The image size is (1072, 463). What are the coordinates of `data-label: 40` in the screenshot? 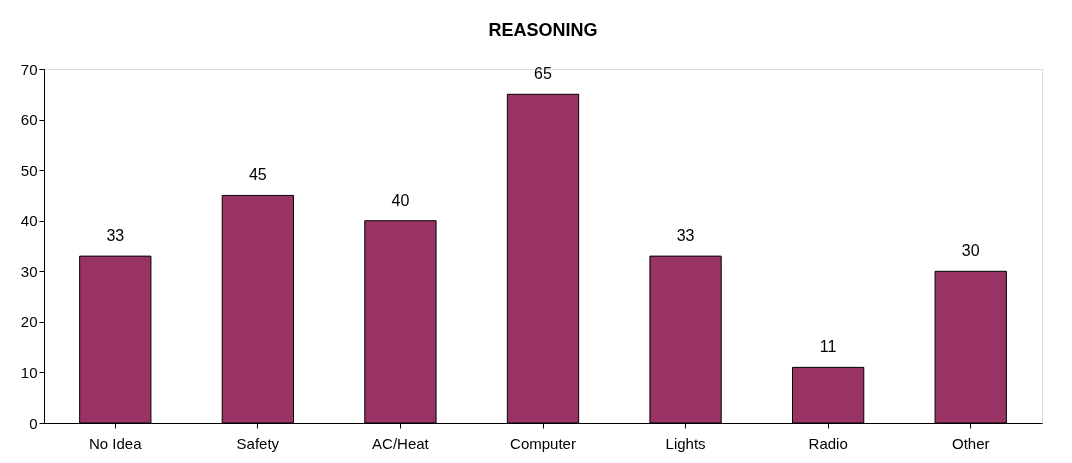 It's located at (400, 200).